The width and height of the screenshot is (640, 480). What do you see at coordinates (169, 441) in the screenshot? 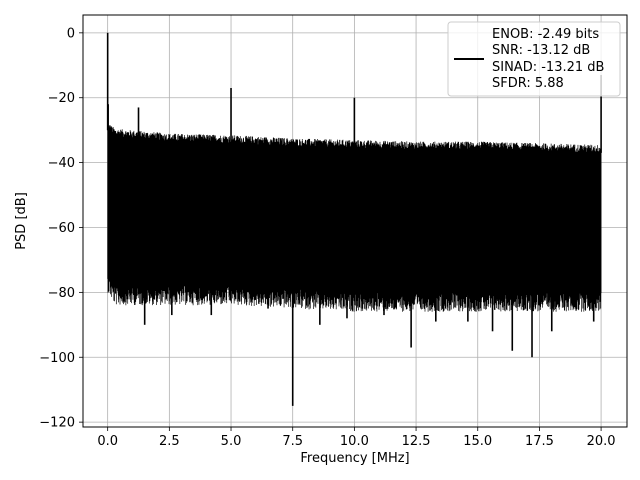
I see `x-tick-label: 2.5` at bounding box center [169, 441].